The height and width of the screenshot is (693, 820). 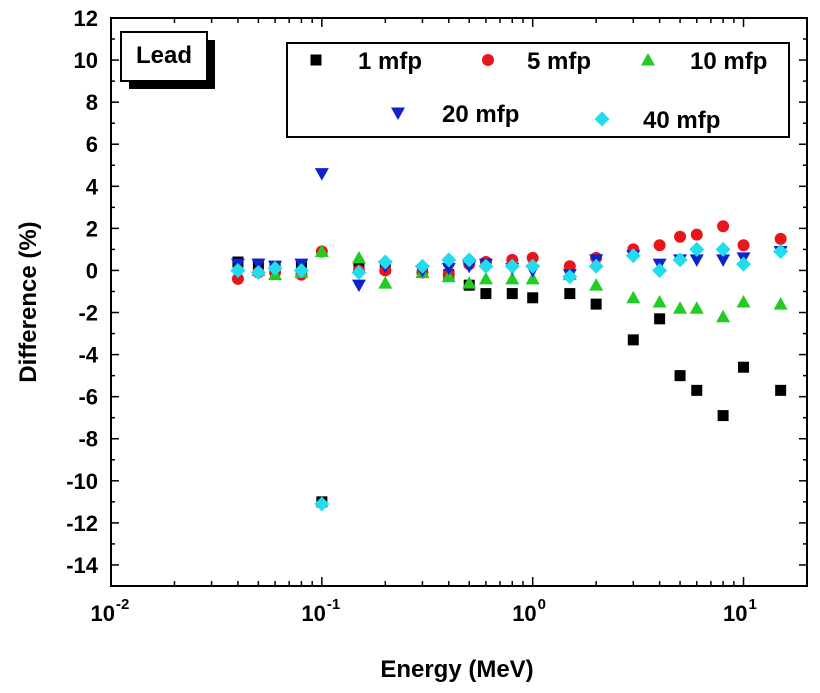 What do you see at coordinates (88, 313) in the screenshot?
I see `y-tick-label: -2` at bounding box center [88, 313].